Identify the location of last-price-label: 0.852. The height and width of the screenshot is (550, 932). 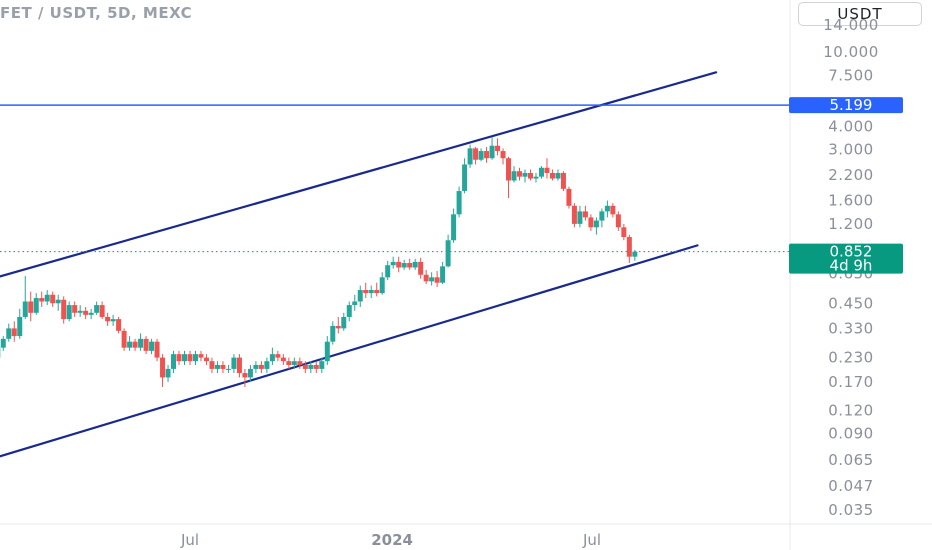
(851, 252).